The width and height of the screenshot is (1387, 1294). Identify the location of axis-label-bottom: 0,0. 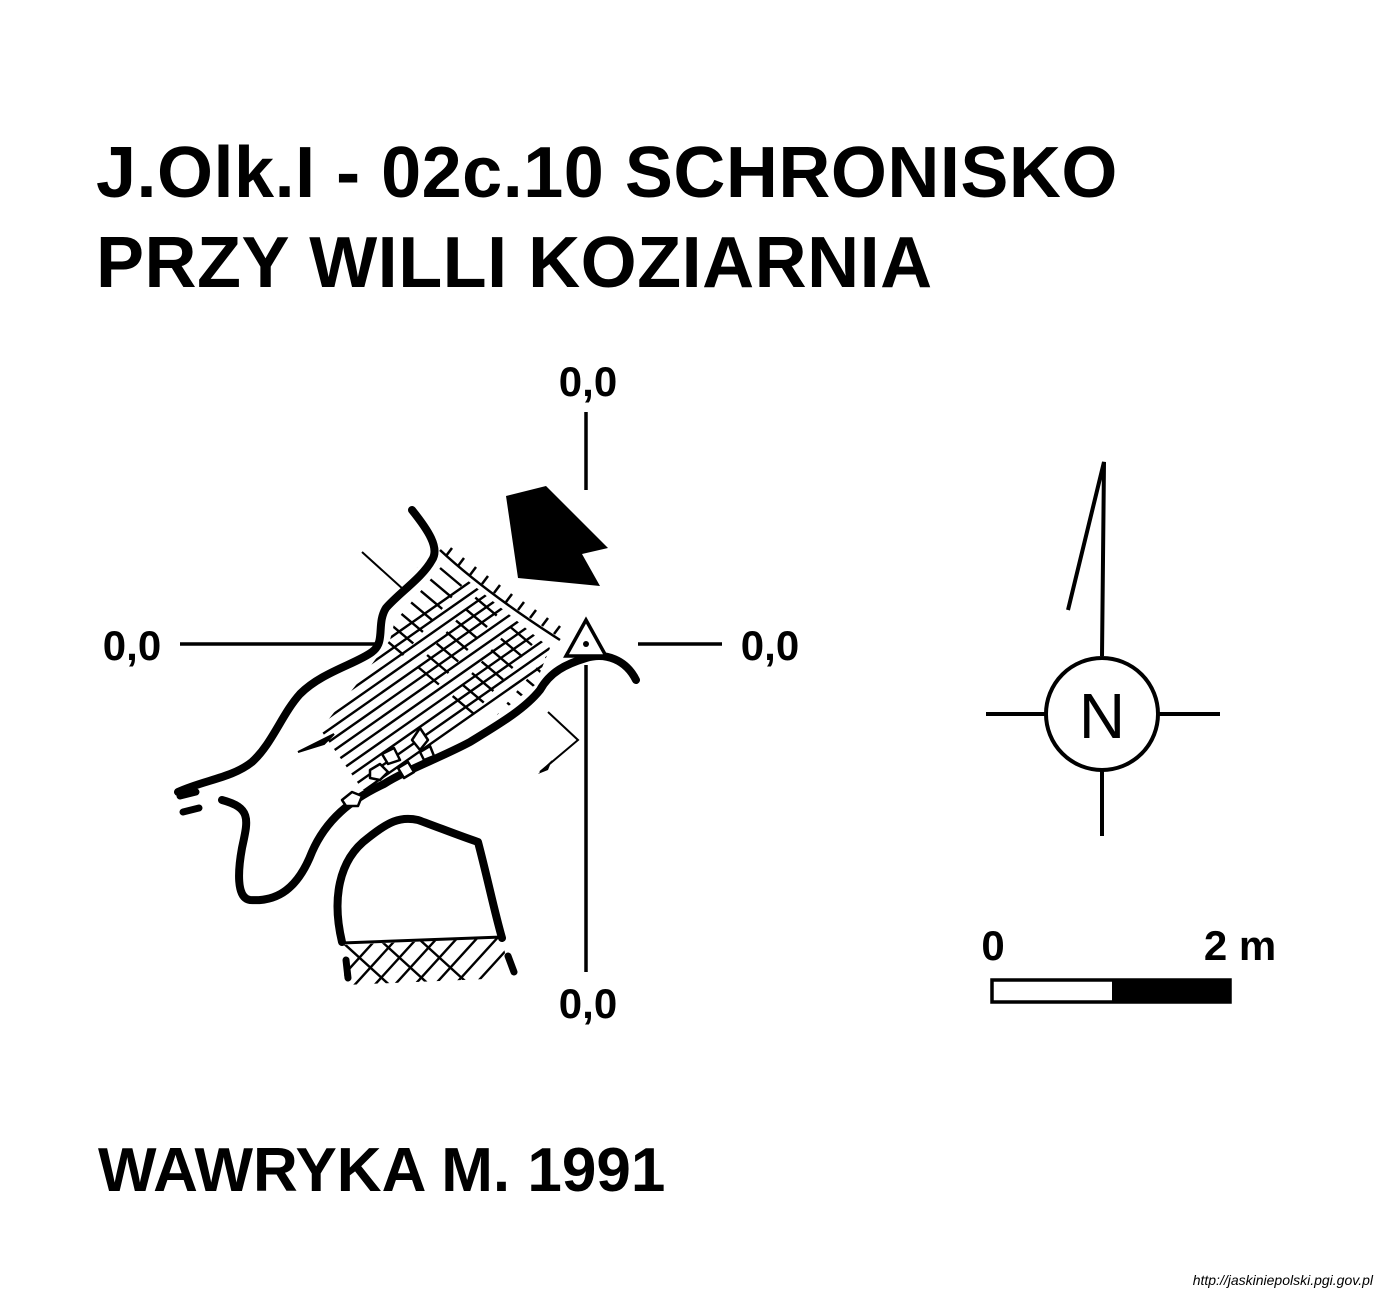
(588, 1003).